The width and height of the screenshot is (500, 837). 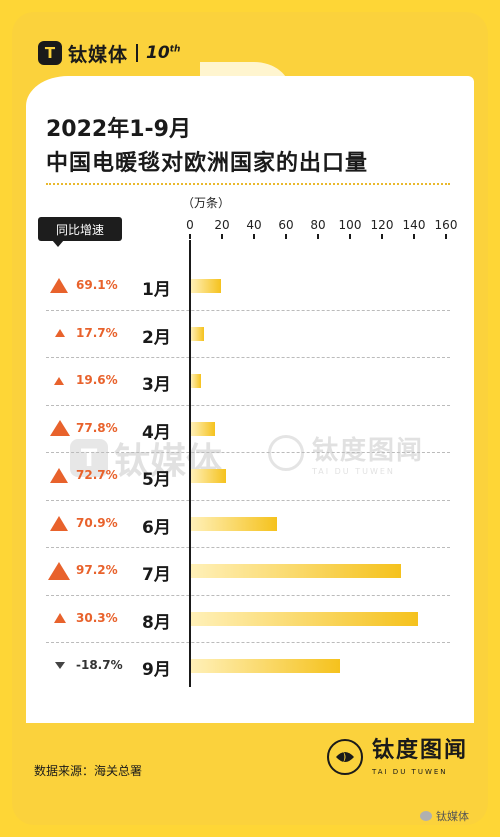 What do you see at coordinates (59, 665) in the screenshot?
I see `down-triangle-icon` at bounding box center [59, 665].